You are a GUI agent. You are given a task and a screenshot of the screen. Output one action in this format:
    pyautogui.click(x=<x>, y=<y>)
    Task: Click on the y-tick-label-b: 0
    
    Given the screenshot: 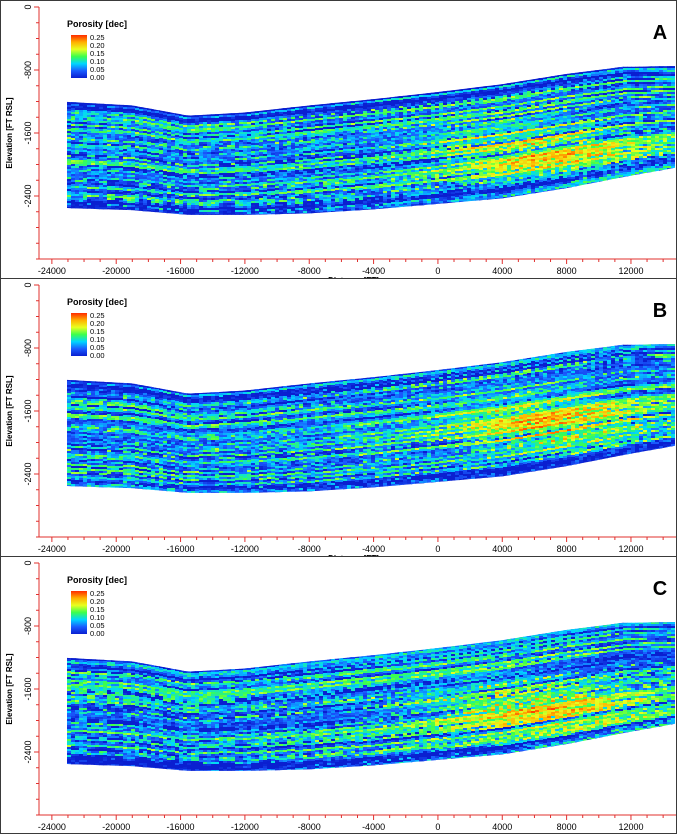 What is the action you would take?
    pyautogui.click(x=28, y=284)
    